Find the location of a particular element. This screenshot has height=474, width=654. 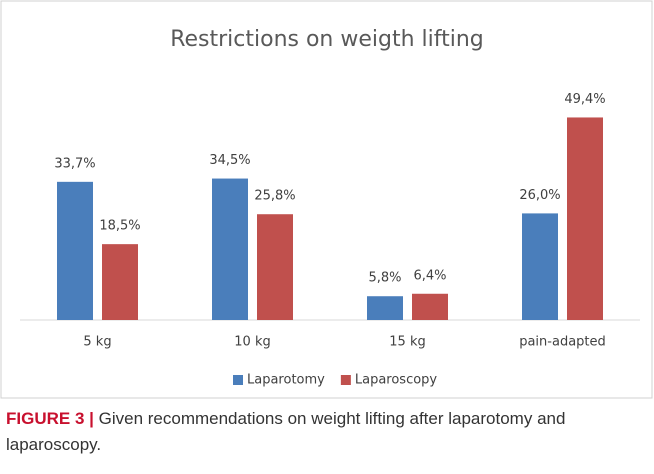

x-tick-label: 5 kg is located at coordinates (97, 342).